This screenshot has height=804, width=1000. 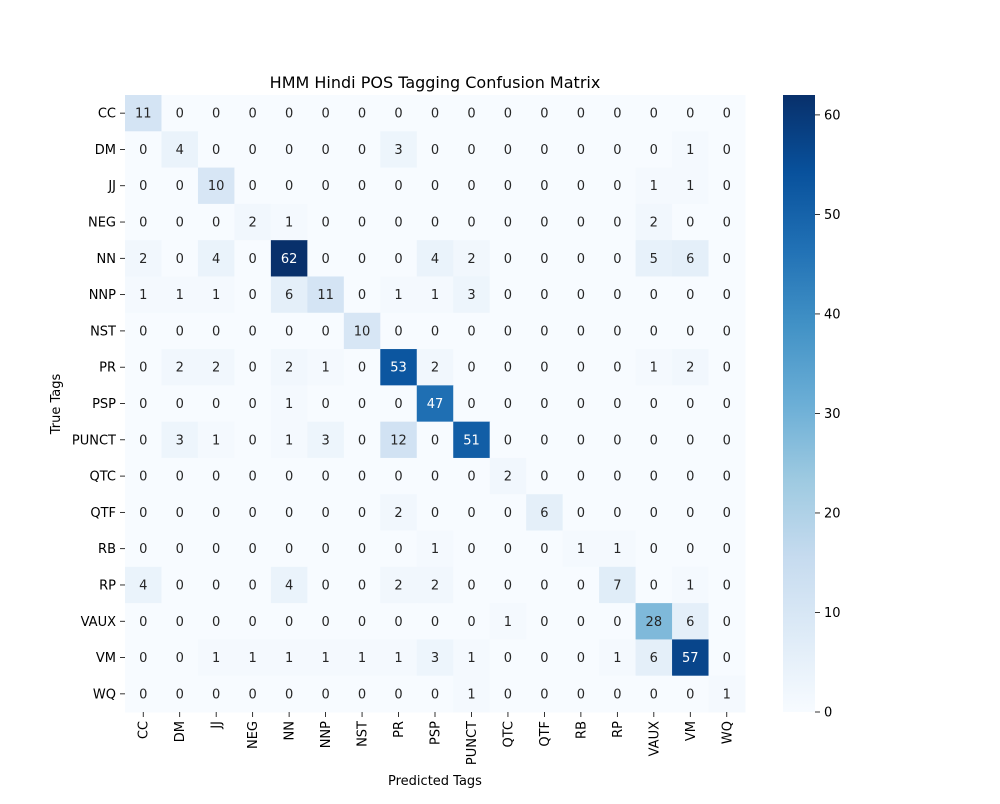 What do you see at coordinates (617, 585) in the screenshot?
I see `cell-value-label: 7` at bounding box center [617, 585].